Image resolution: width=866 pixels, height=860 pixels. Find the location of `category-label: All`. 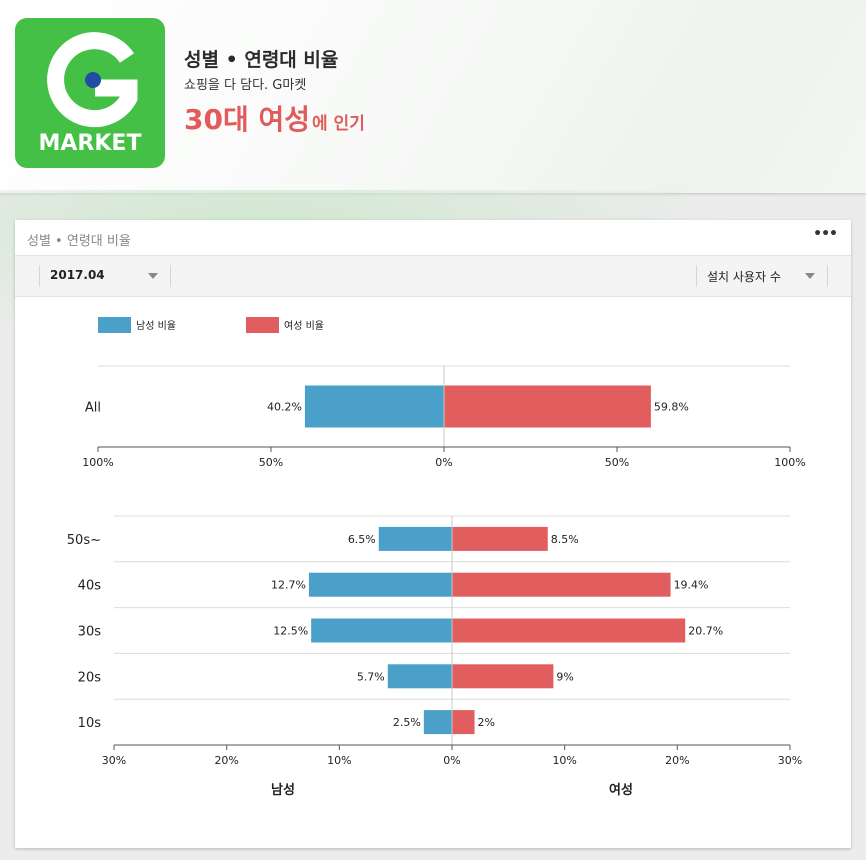

category-label: All is located at coordinates (93, 408).